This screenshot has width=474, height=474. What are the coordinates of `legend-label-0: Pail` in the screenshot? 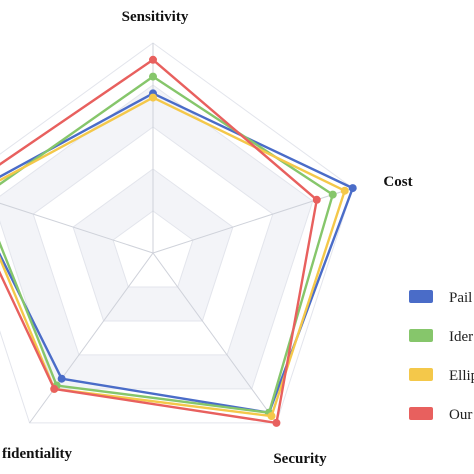 It's located at (460, 298).